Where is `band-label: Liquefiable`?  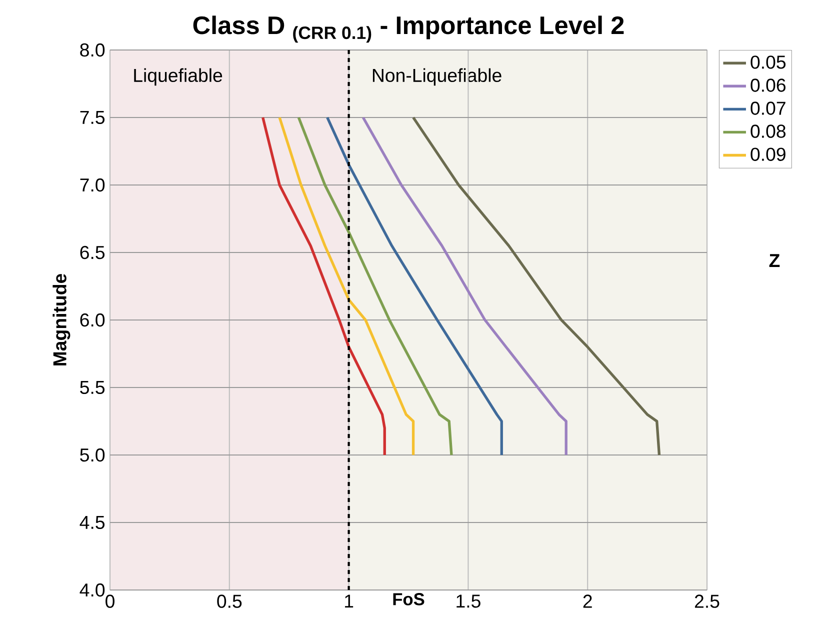 band-label: Liquefiable is located at coordinates (178, 77).